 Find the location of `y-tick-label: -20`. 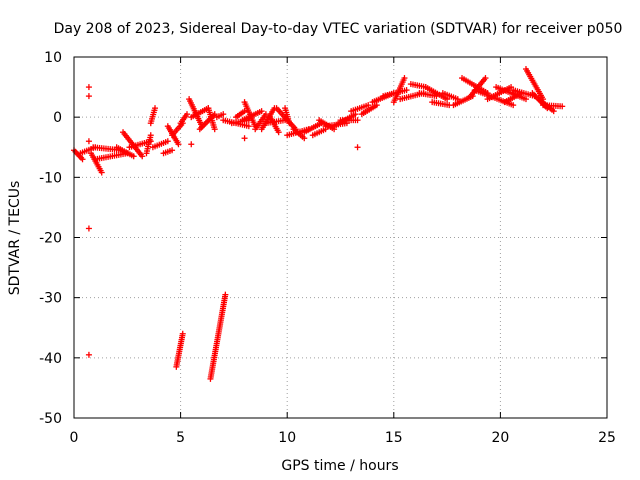

y-tick-label: -20 is located at coordinates (50, 239).